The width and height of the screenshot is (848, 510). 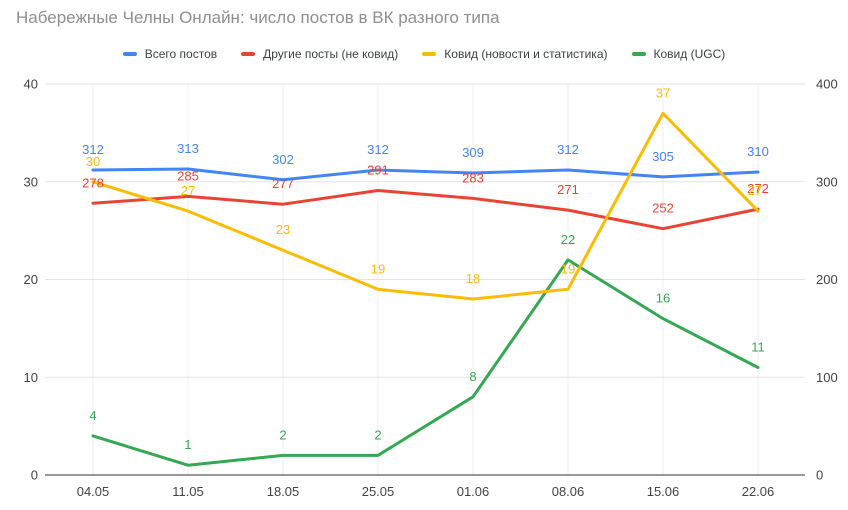 What do you see at coordinates (827, 377) in the screenshot?
I see `right-axis-tick-label: 100` at bounding box center [827, 377].